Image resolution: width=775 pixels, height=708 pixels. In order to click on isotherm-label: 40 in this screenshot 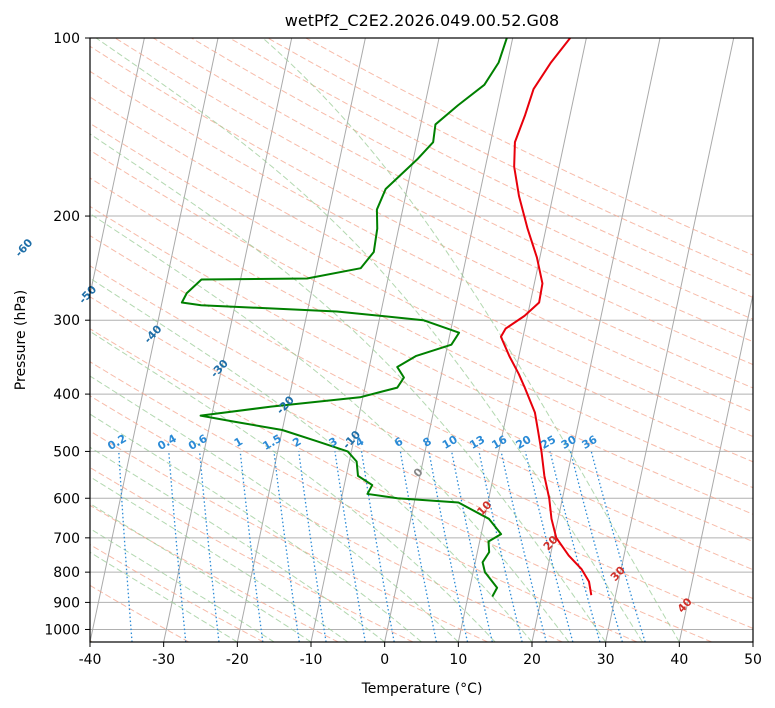, I will do `click(685, 605)`.